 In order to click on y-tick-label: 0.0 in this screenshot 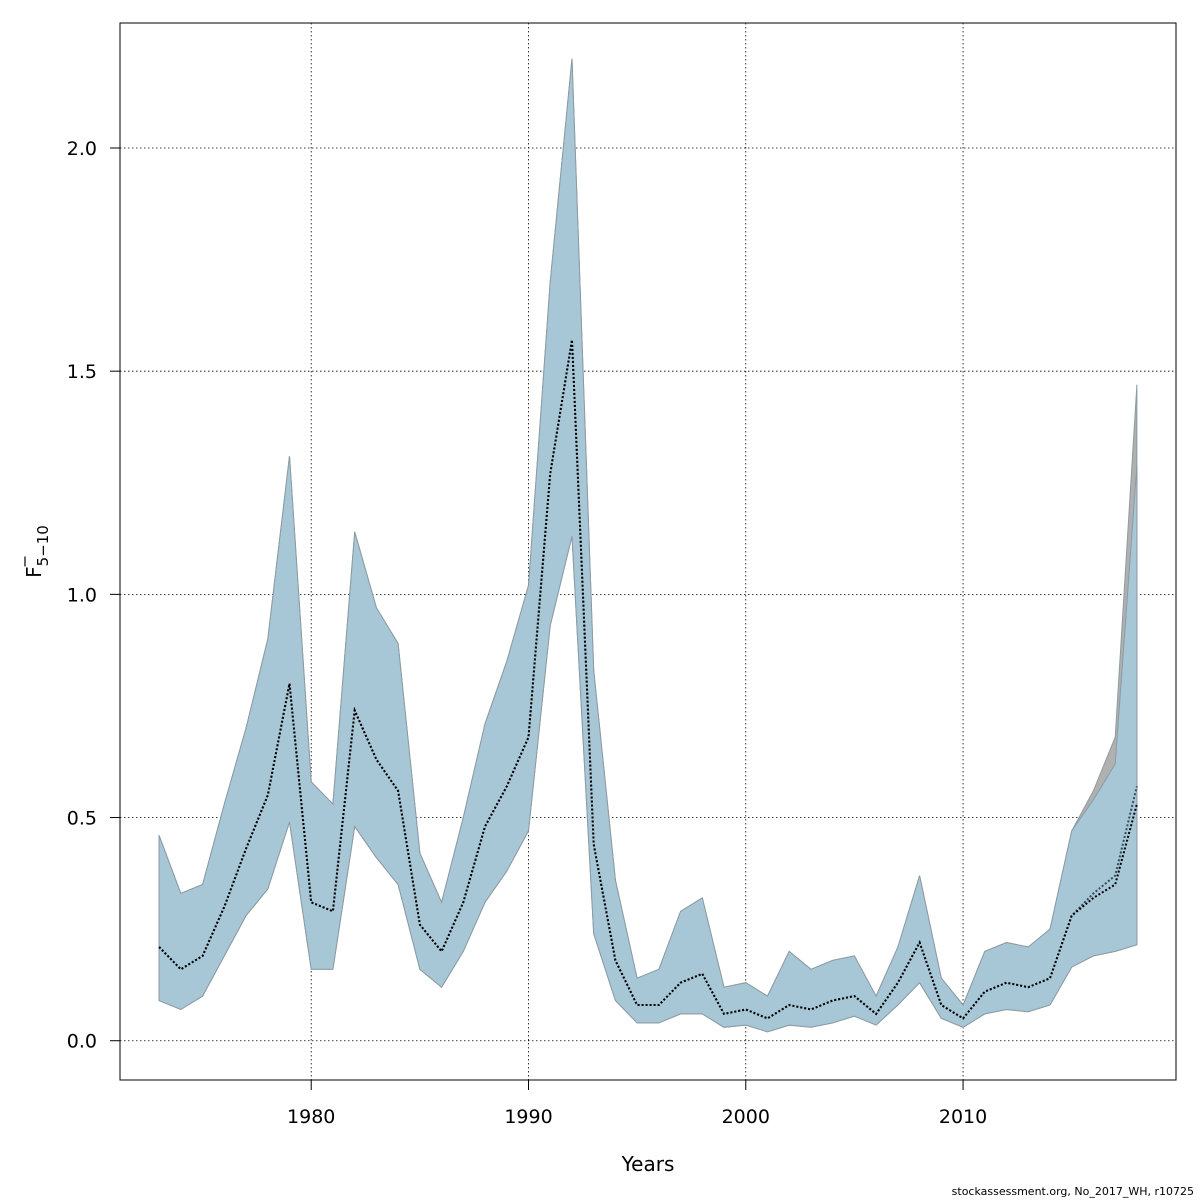, I will do `click(82, 1042)`.